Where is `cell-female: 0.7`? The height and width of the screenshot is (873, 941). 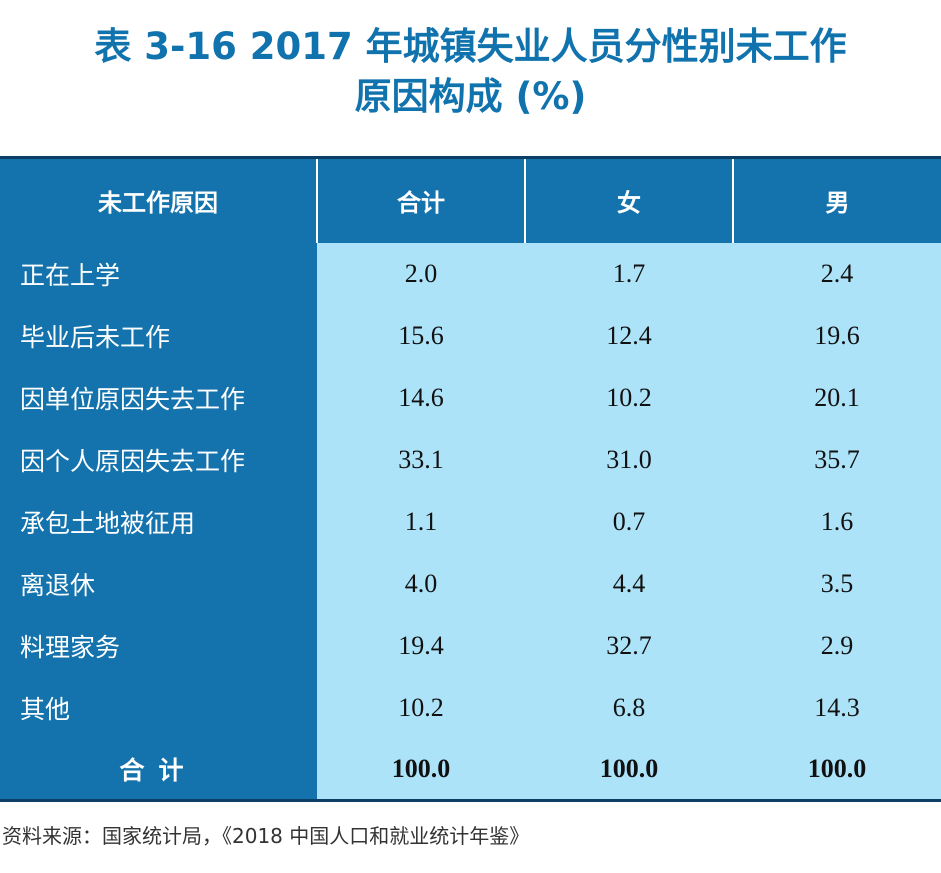
cell-female: 0.7 is located at coordinates (629, 521).